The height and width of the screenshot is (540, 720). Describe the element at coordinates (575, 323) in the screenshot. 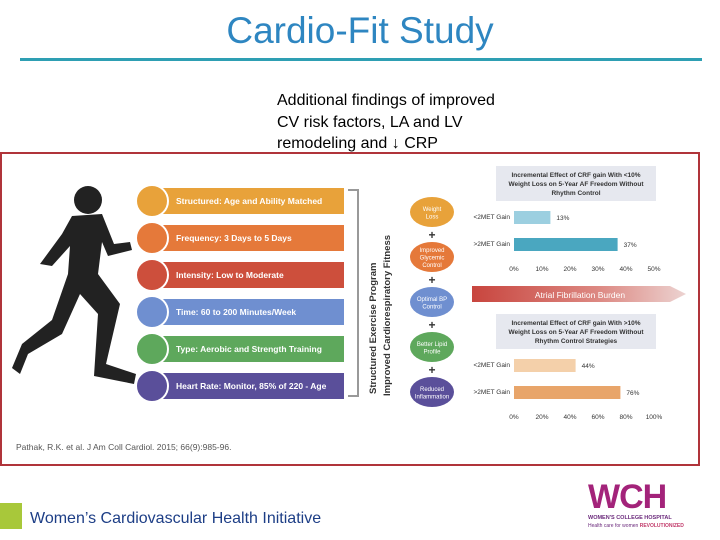

I see `chart-title-line: Incremental Effect of CRF gain With >10%` at that location.